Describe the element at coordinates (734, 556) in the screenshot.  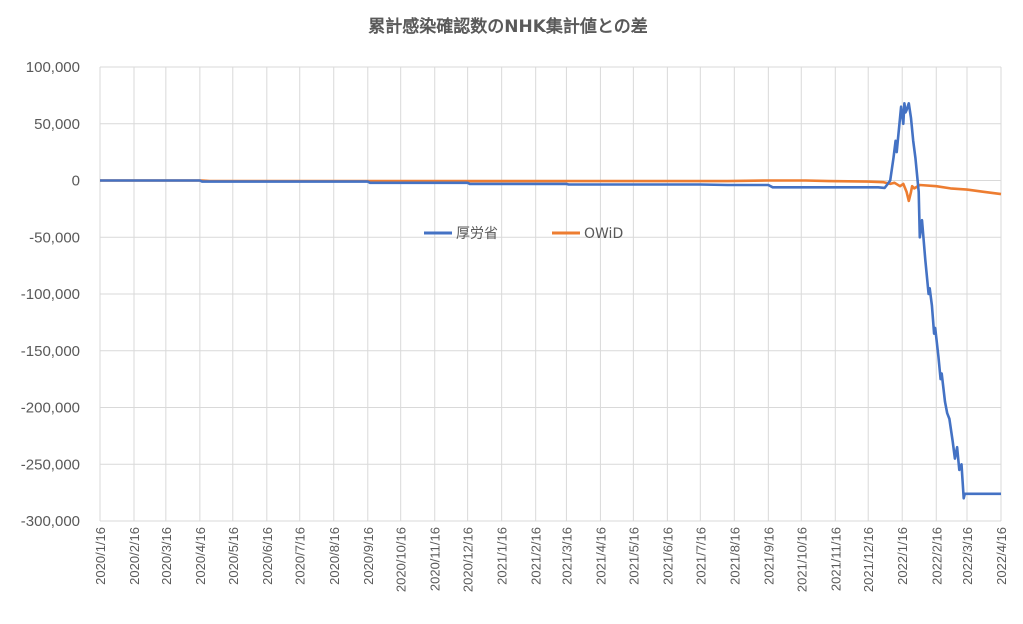
I see `x-tick-label: 2021/8/16` at that location.